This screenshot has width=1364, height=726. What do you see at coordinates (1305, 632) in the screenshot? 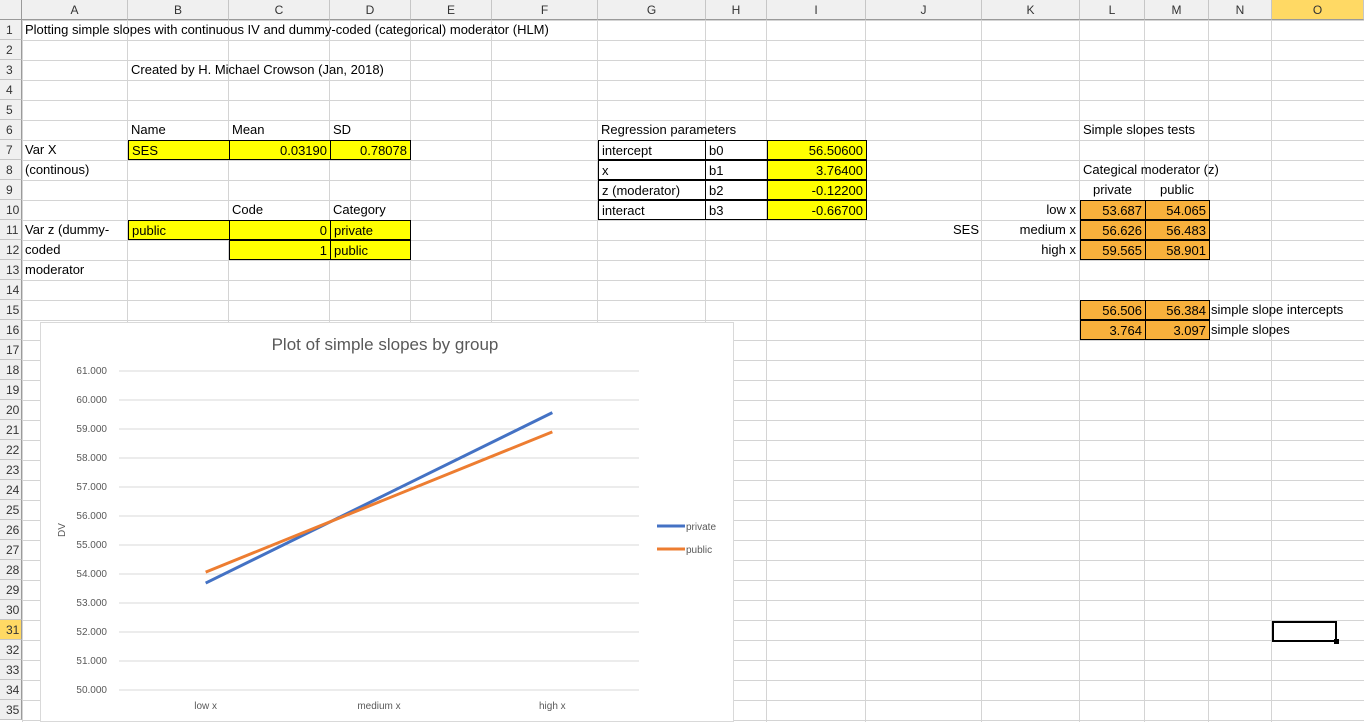
I see `active-cell-selection` at bounding box center [1305, 632].